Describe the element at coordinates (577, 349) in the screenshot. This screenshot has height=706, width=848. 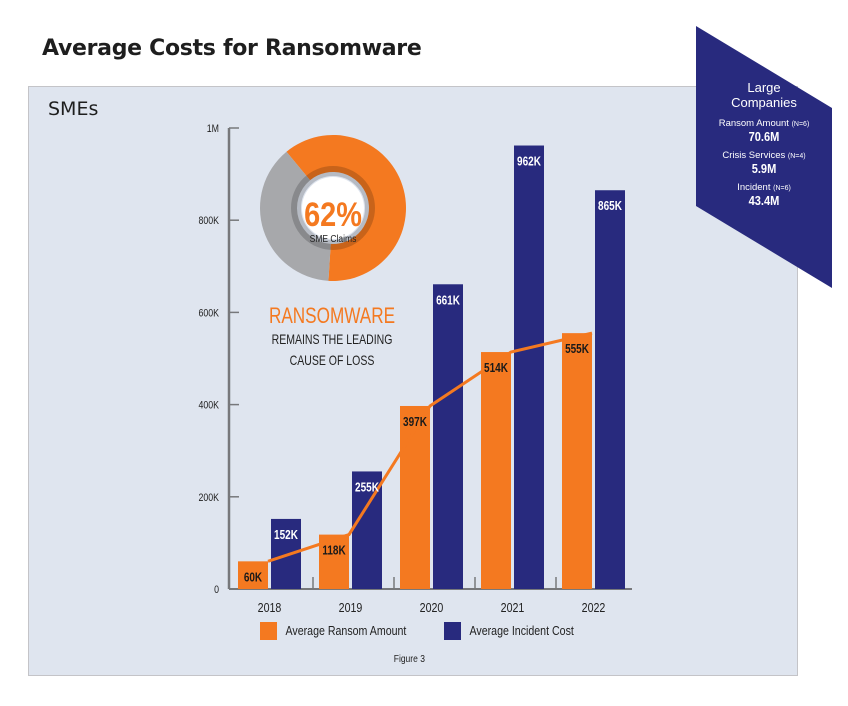
I see `data-label-ransom: 555K` at that location.